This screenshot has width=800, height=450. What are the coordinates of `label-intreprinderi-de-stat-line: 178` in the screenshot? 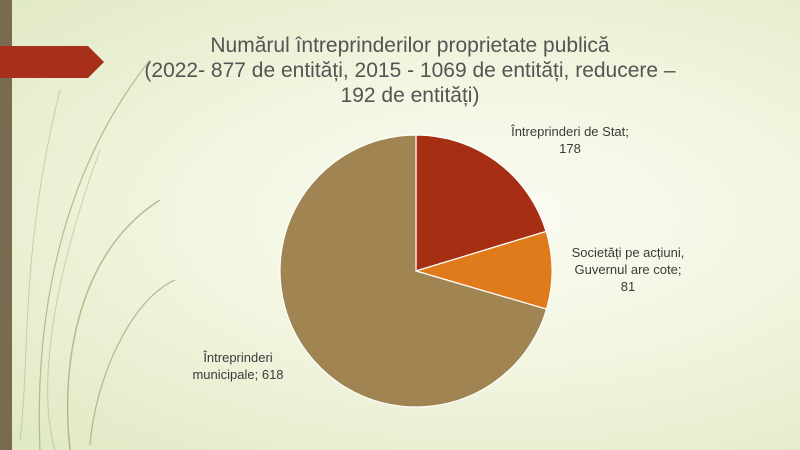 It's located at (570, 148).